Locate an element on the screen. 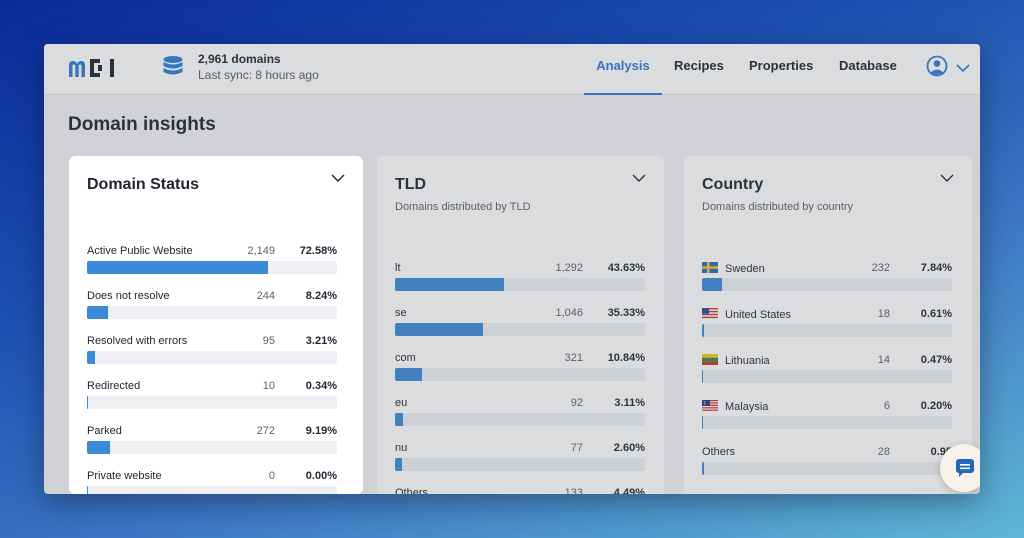  row-count: 232 is located at coordinates (880, 268).